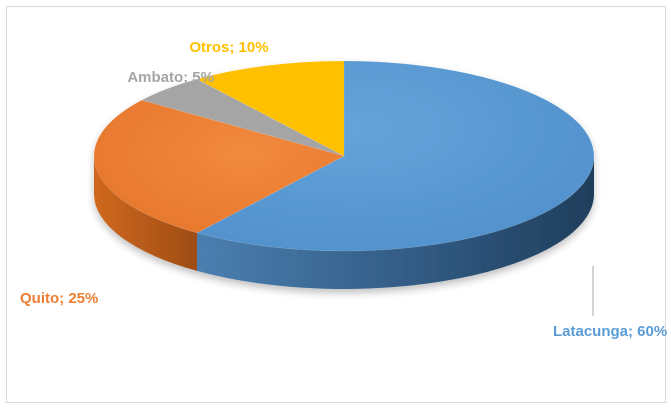  Describe the element at coordinates (59, 298) in the screenshot. I see `data-label-quito: Quito; 25%` at that location.